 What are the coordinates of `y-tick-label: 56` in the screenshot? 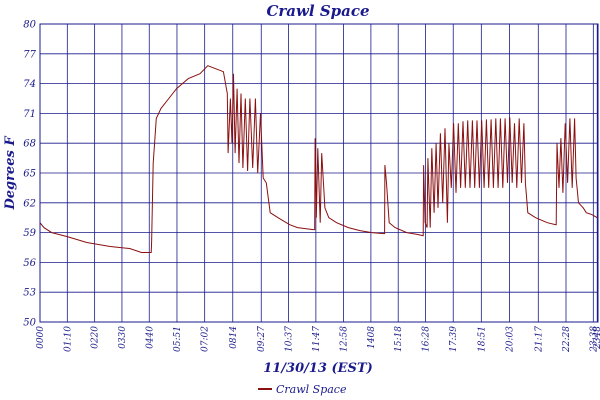 It's located at (29, 263).